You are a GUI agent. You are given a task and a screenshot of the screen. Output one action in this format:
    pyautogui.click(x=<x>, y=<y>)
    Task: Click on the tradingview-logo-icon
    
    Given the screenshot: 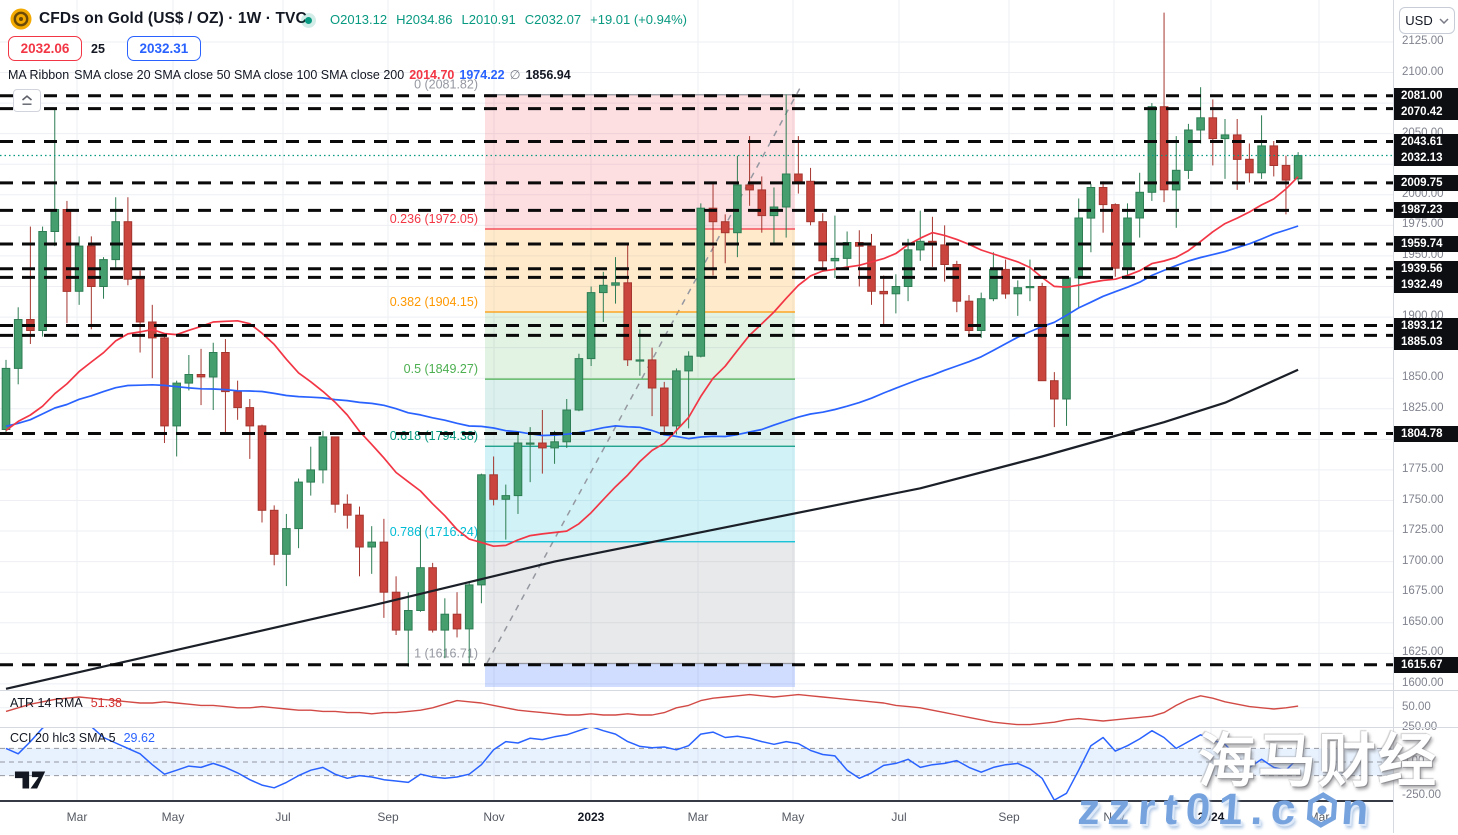 What is the action you would take?
    pyautogui.click(x=31, y=780)
    